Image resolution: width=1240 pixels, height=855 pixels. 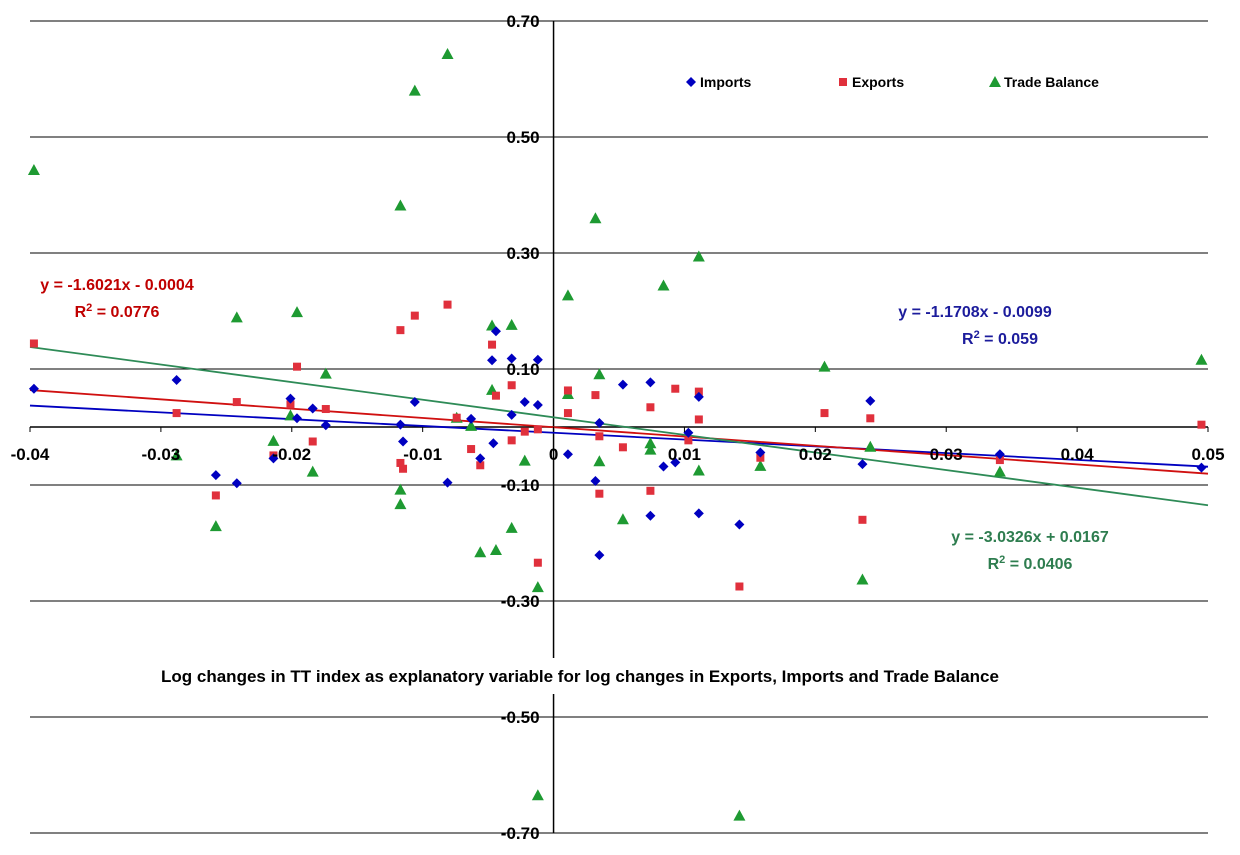 What do you see at coordinates (892, 82) in the screenshot?
I see `legend: Imports Exports Trade Balance` at bounding box center [892, 82].